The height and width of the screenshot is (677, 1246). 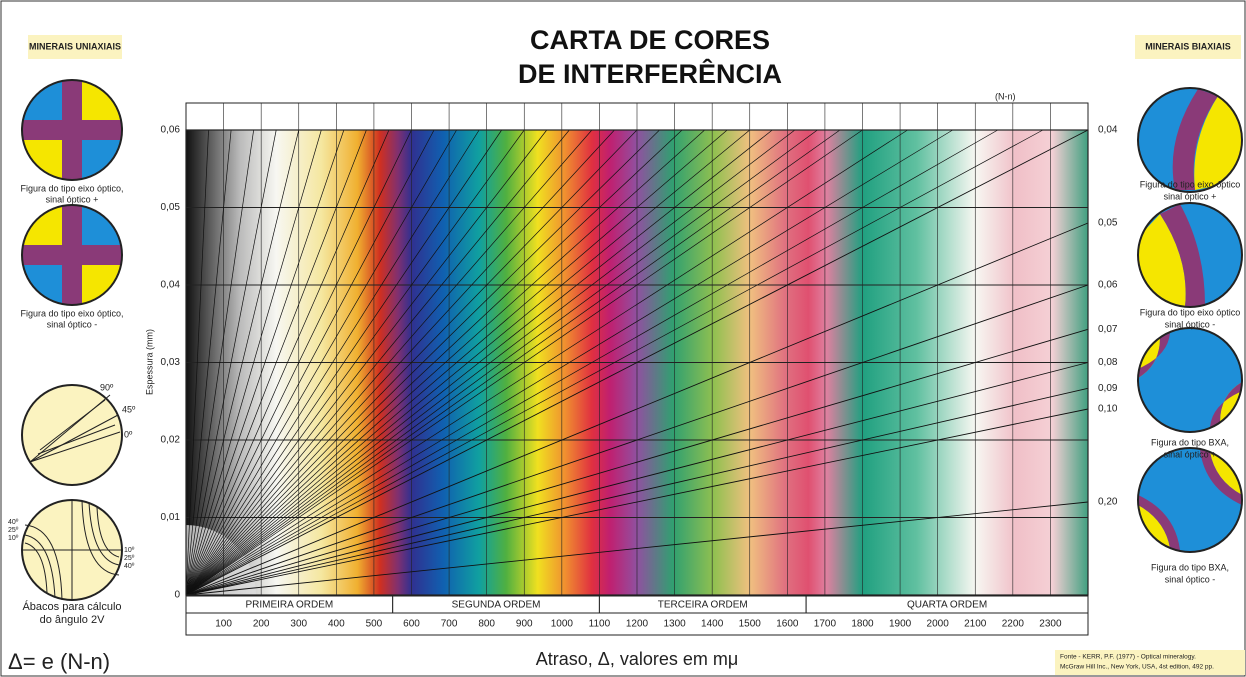 I want to click on x-tick-label: 1200, so click(x=637, y=624).